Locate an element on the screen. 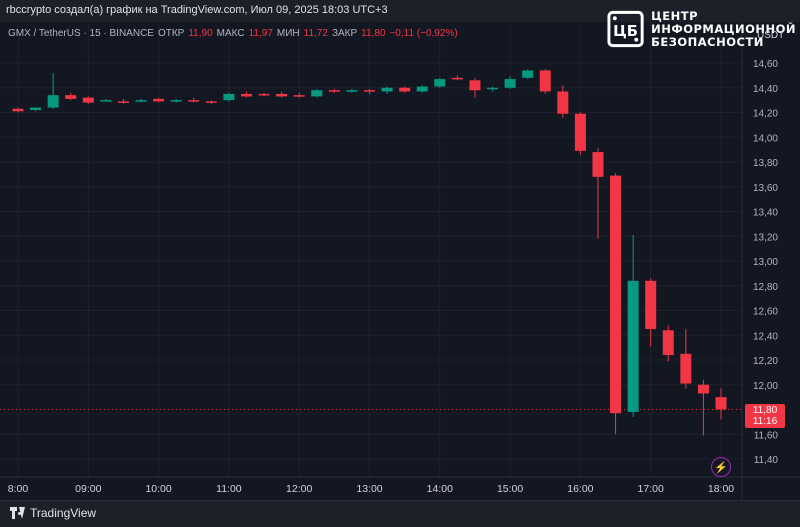 This screenshot has width=800, height=527. y-tick-label: 13,20 is located at coordinates (765, 237).